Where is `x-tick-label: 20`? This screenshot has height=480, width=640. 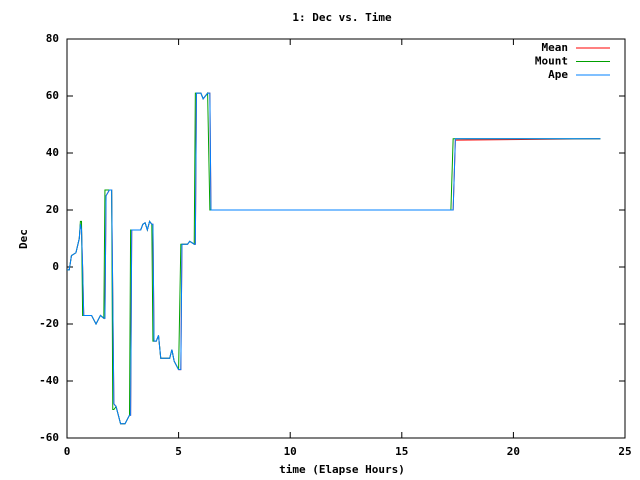 x-tick-label: 20 is located at coordinates (513, 451).